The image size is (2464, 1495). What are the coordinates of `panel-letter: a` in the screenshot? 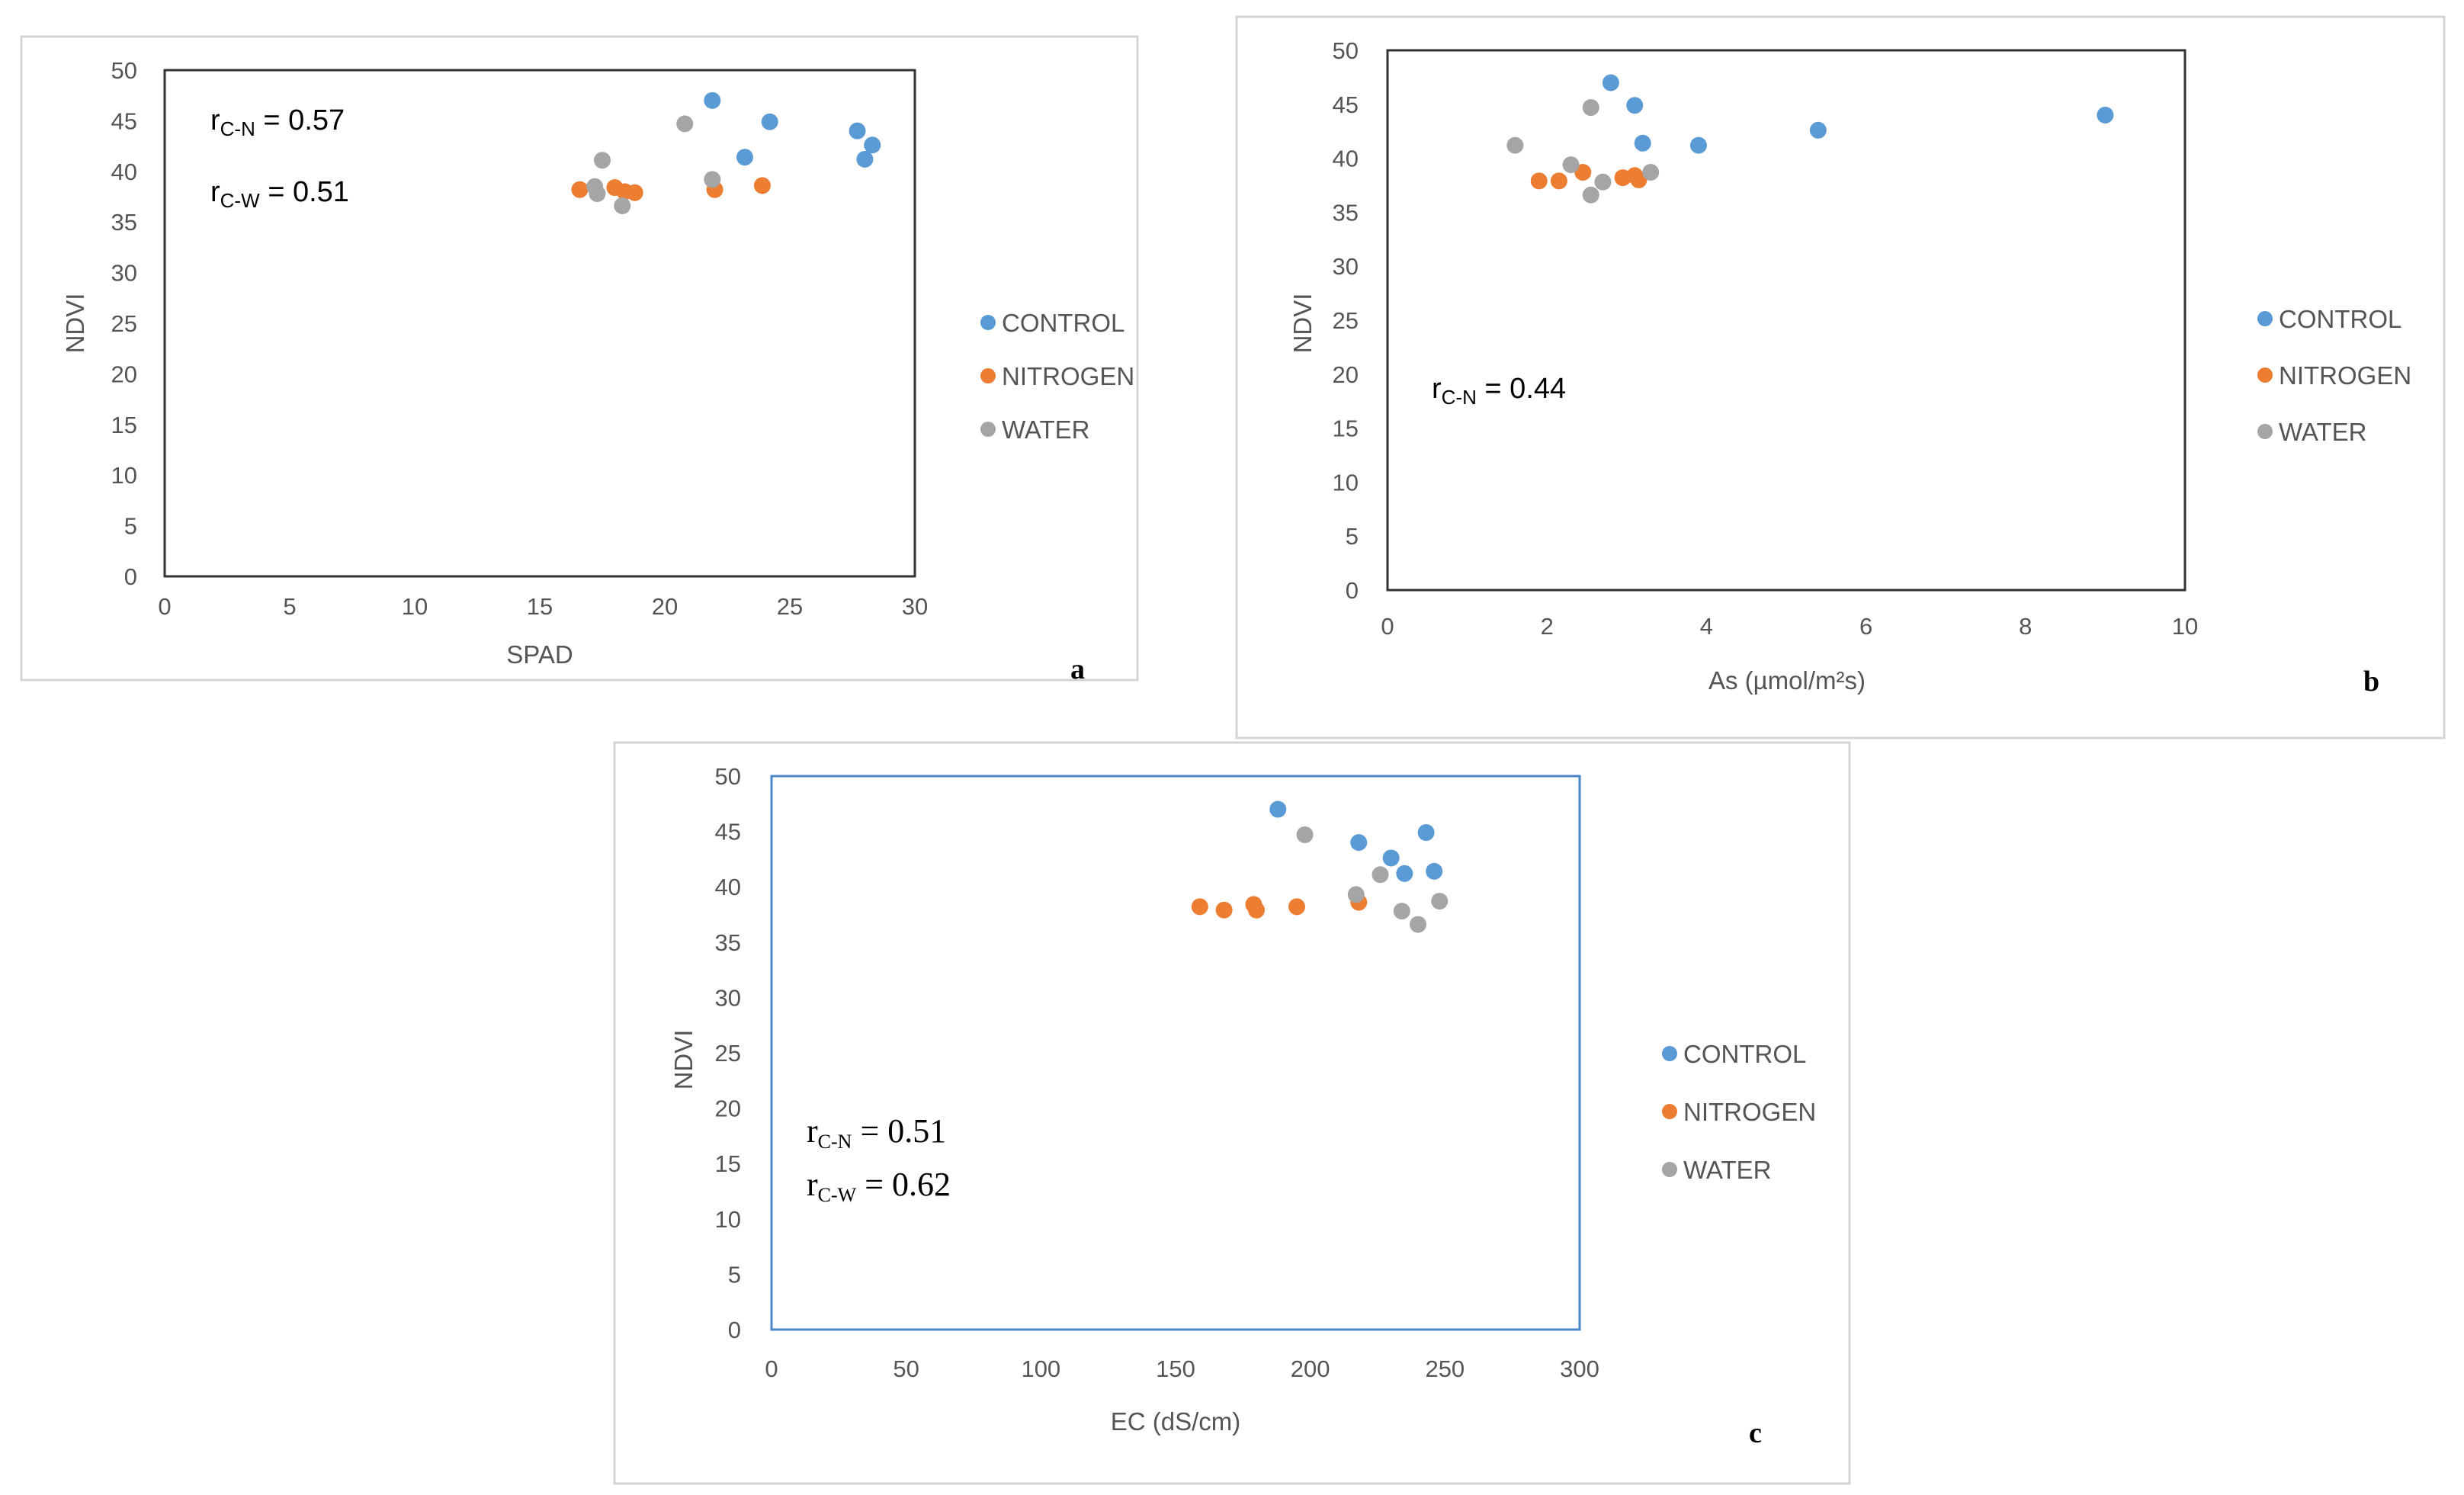 It's located at (1077, 669).